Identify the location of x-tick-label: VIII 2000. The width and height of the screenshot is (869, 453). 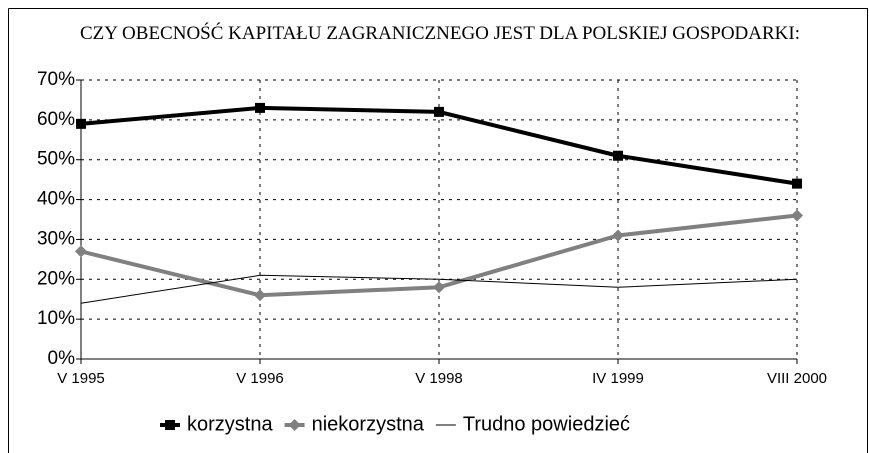
(797, 378).